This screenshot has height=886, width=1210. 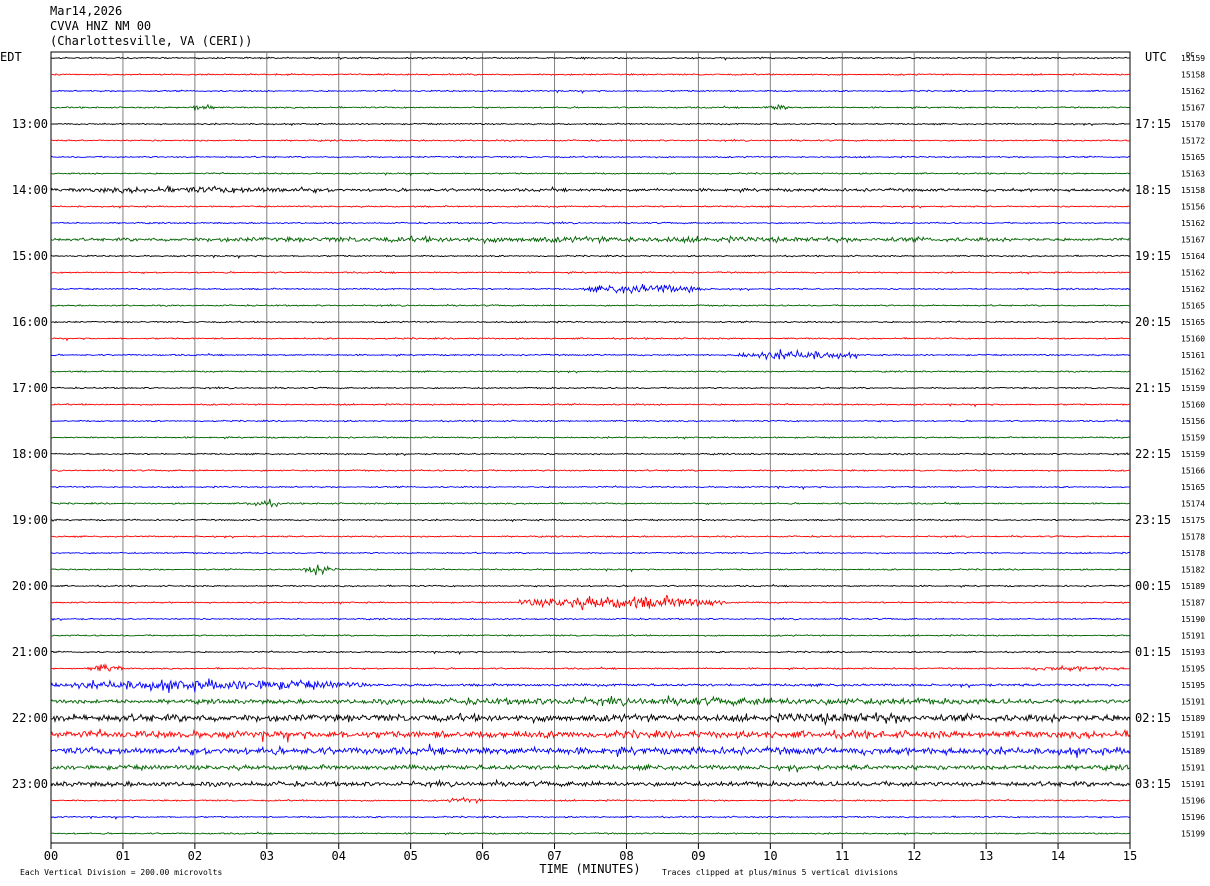 What do you see at coordinates (1193, 834) in the screenshot?
I see `dc-offset-label: 15199` at bounding box center [1193, 834].